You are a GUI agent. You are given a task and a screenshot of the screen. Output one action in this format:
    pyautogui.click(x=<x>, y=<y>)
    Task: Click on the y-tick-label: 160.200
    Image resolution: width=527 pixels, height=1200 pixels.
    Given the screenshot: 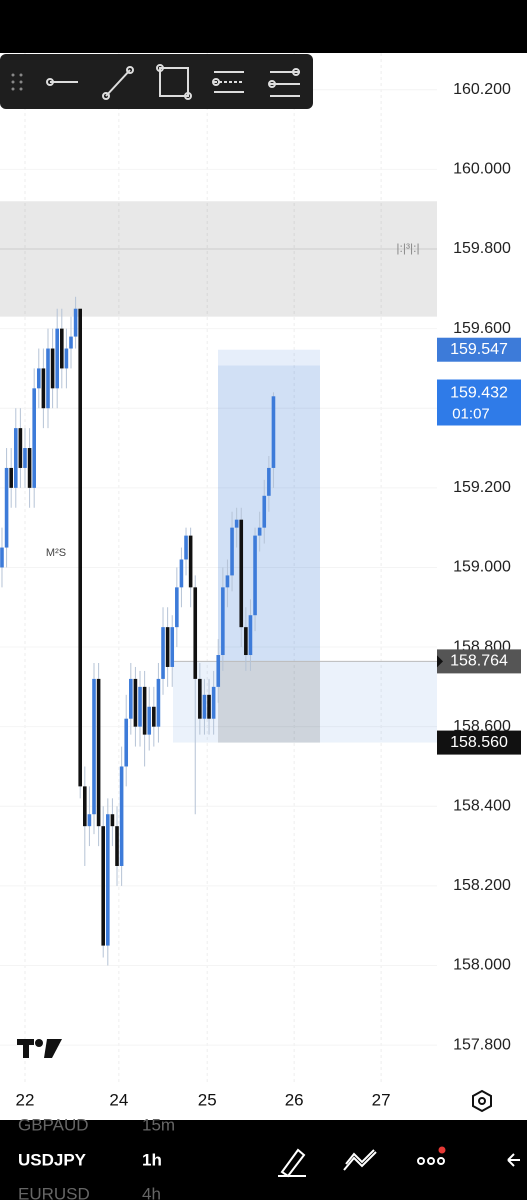 What is the action you would take?
    pyautogui.click(x=482, y=89)
    